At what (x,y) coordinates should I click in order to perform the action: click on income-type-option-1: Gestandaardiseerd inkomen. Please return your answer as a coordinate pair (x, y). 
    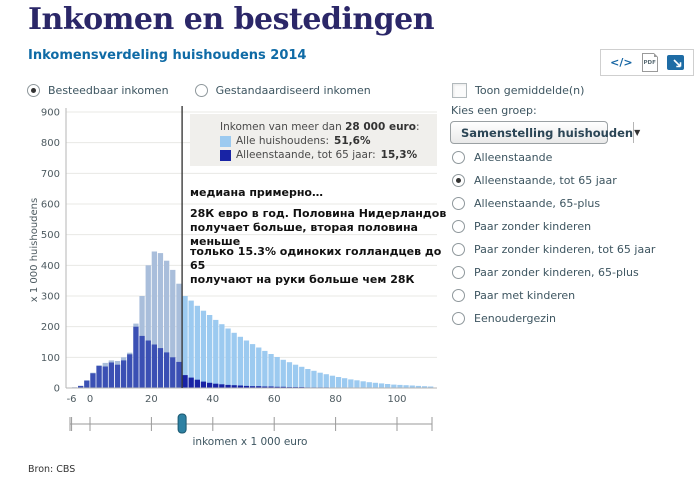
    Looking at the image, I should click on (282, 90).